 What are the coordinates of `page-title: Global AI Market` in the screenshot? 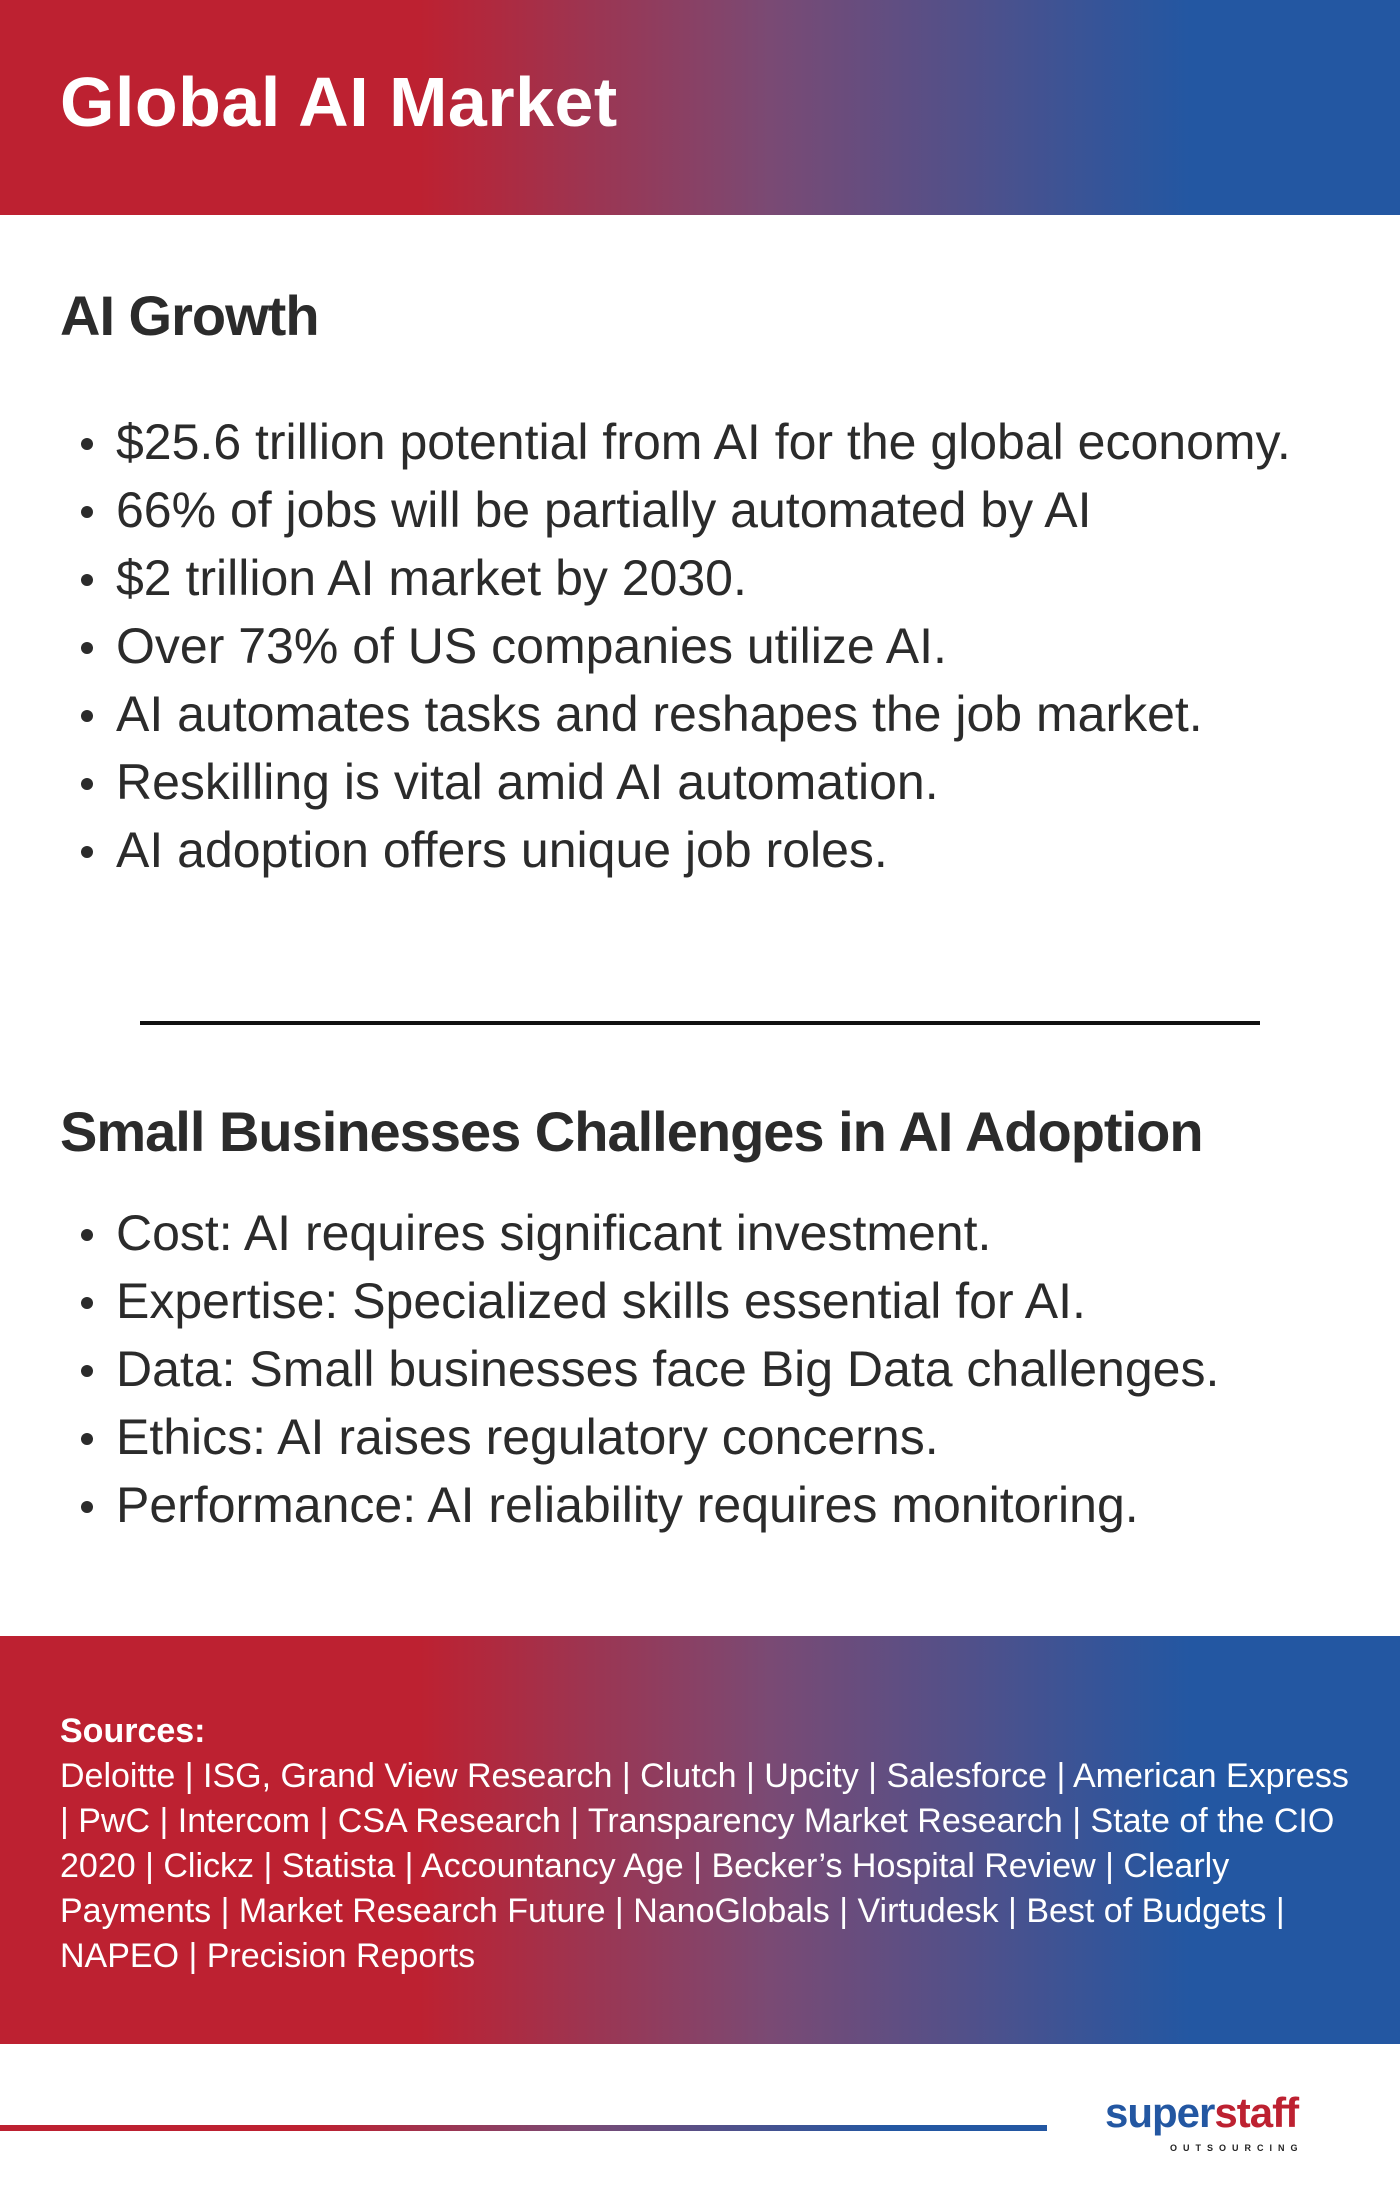 It's located at (339, 102).